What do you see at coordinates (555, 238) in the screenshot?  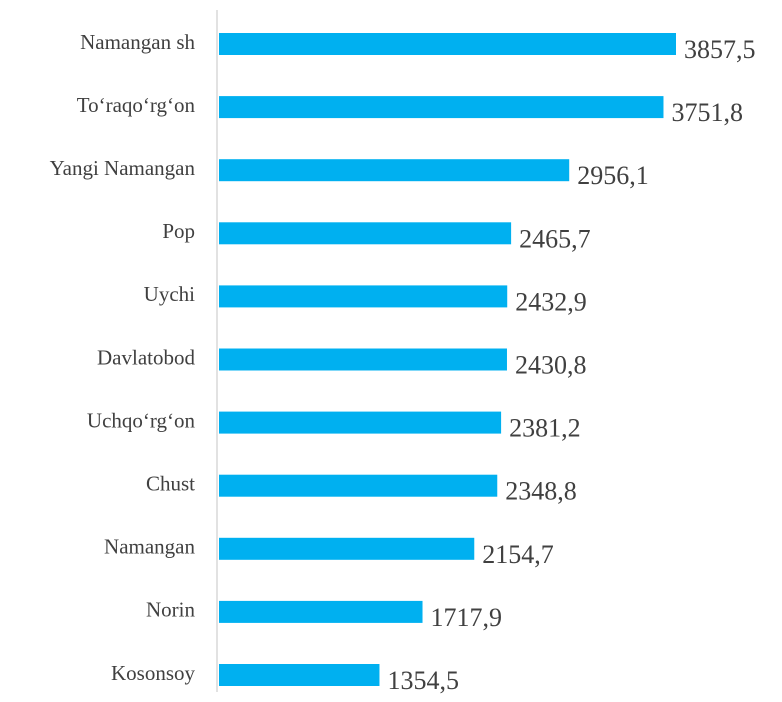 I see `value-label: 2465,7` at bounding box center [555, 238].